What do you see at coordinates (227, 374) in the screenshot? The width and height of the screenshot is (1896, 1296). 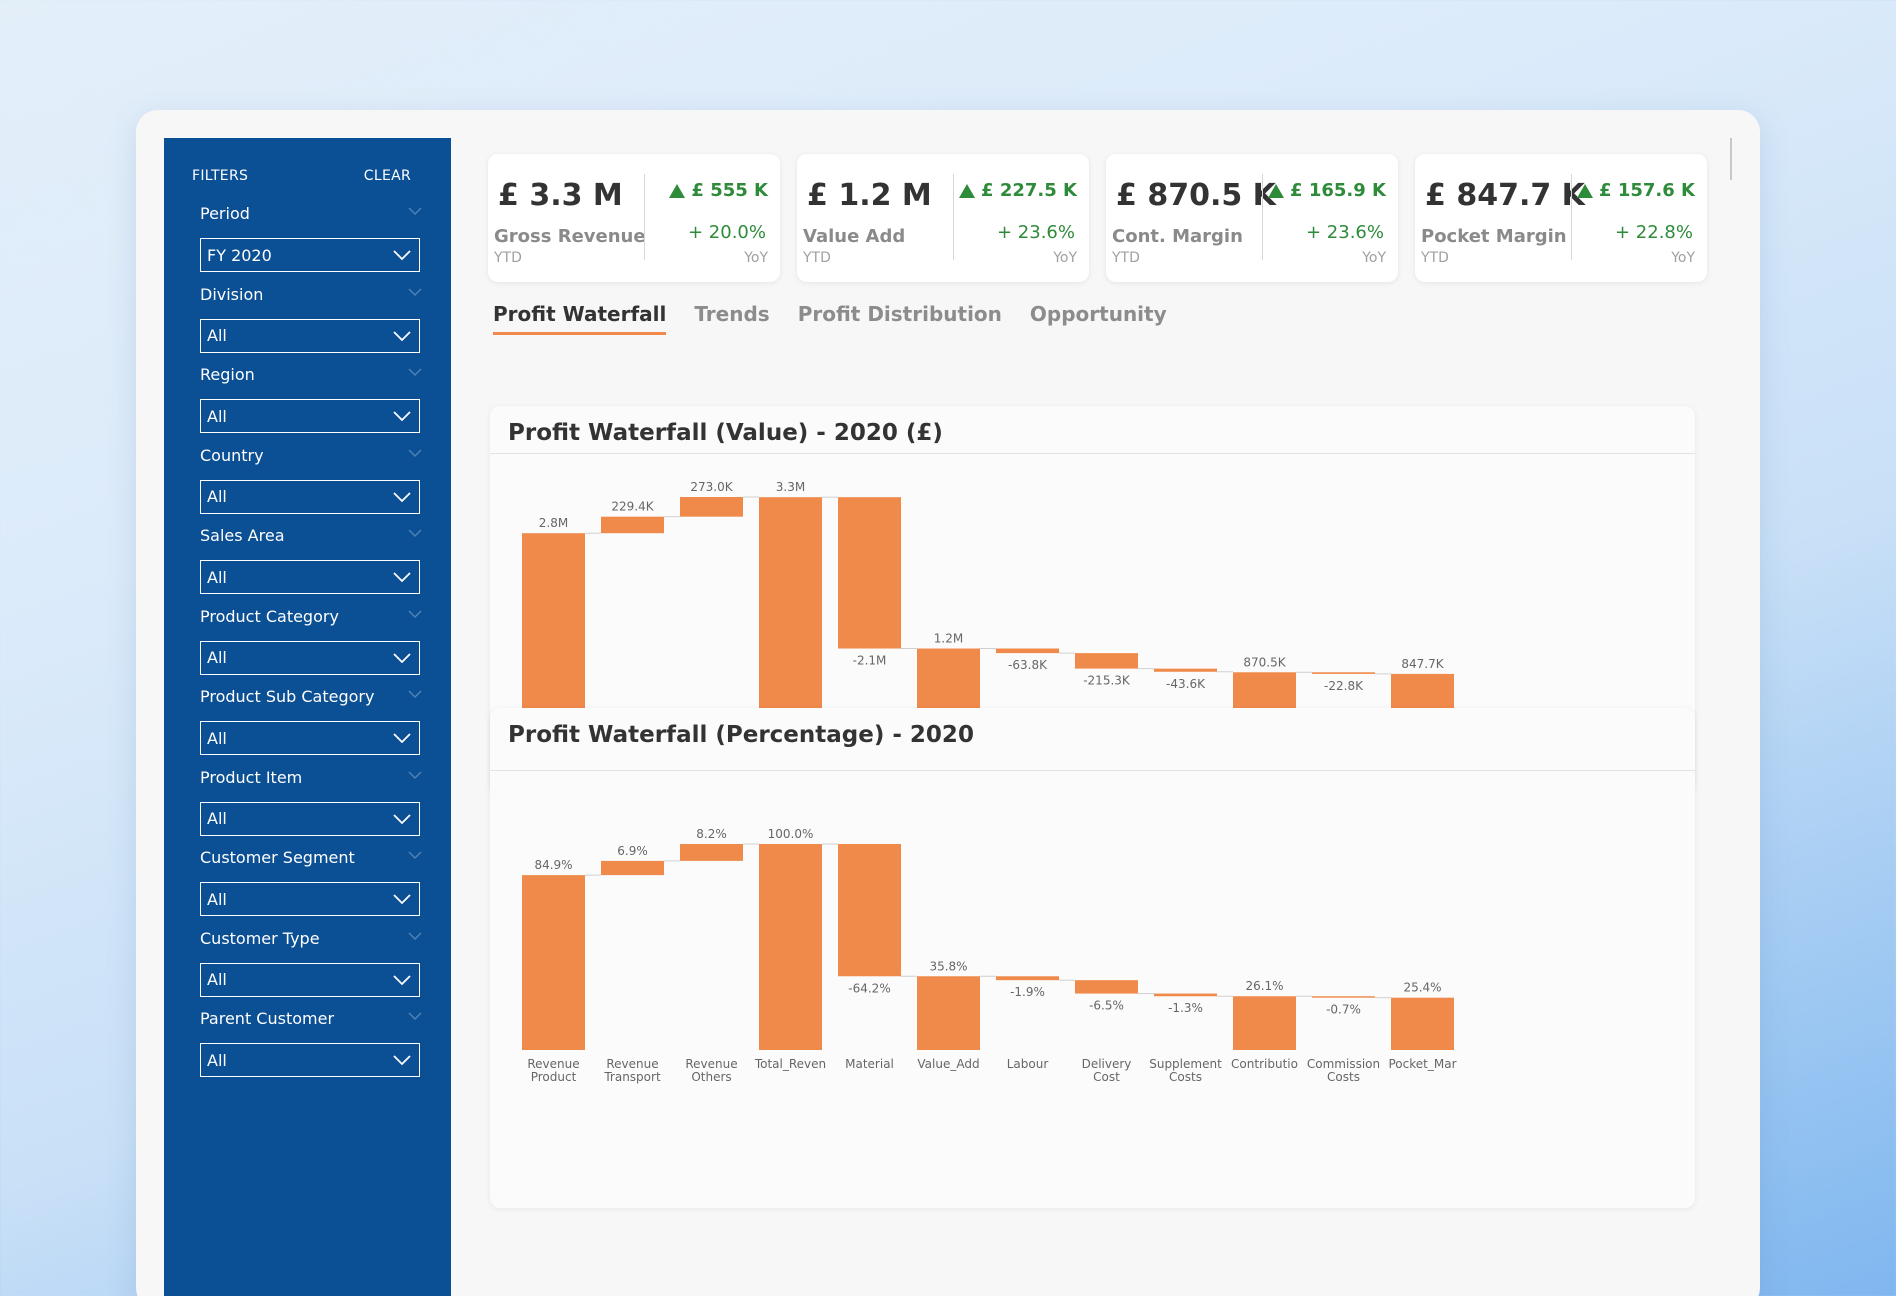 I see `filter-label-text: Region` at bounding box center [227, 374].